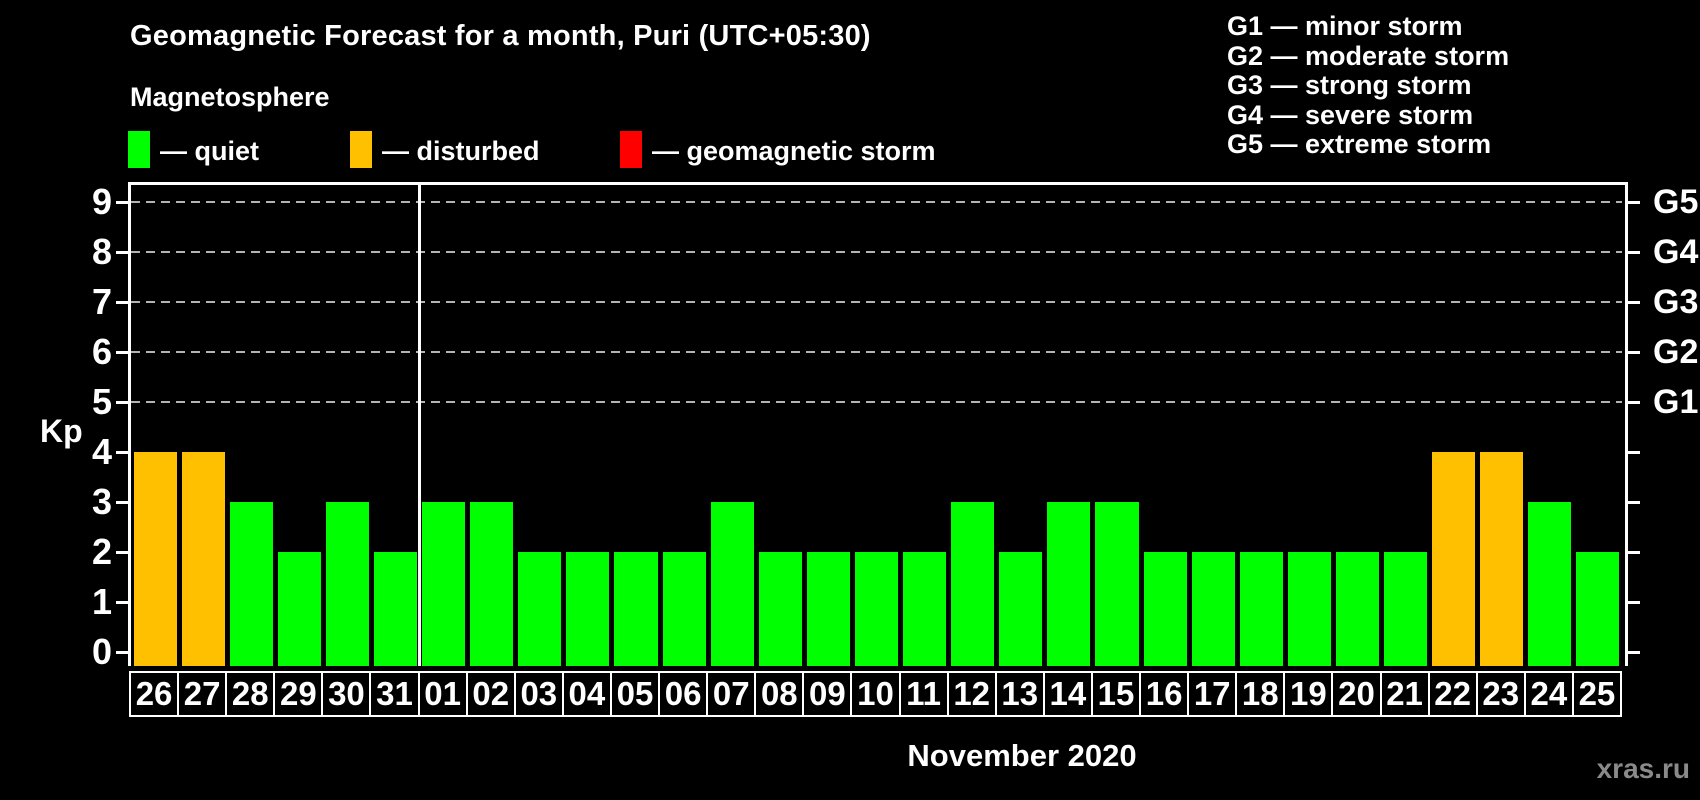  I want to click on right-axis-label-G3: G3, so click(1676, 302).